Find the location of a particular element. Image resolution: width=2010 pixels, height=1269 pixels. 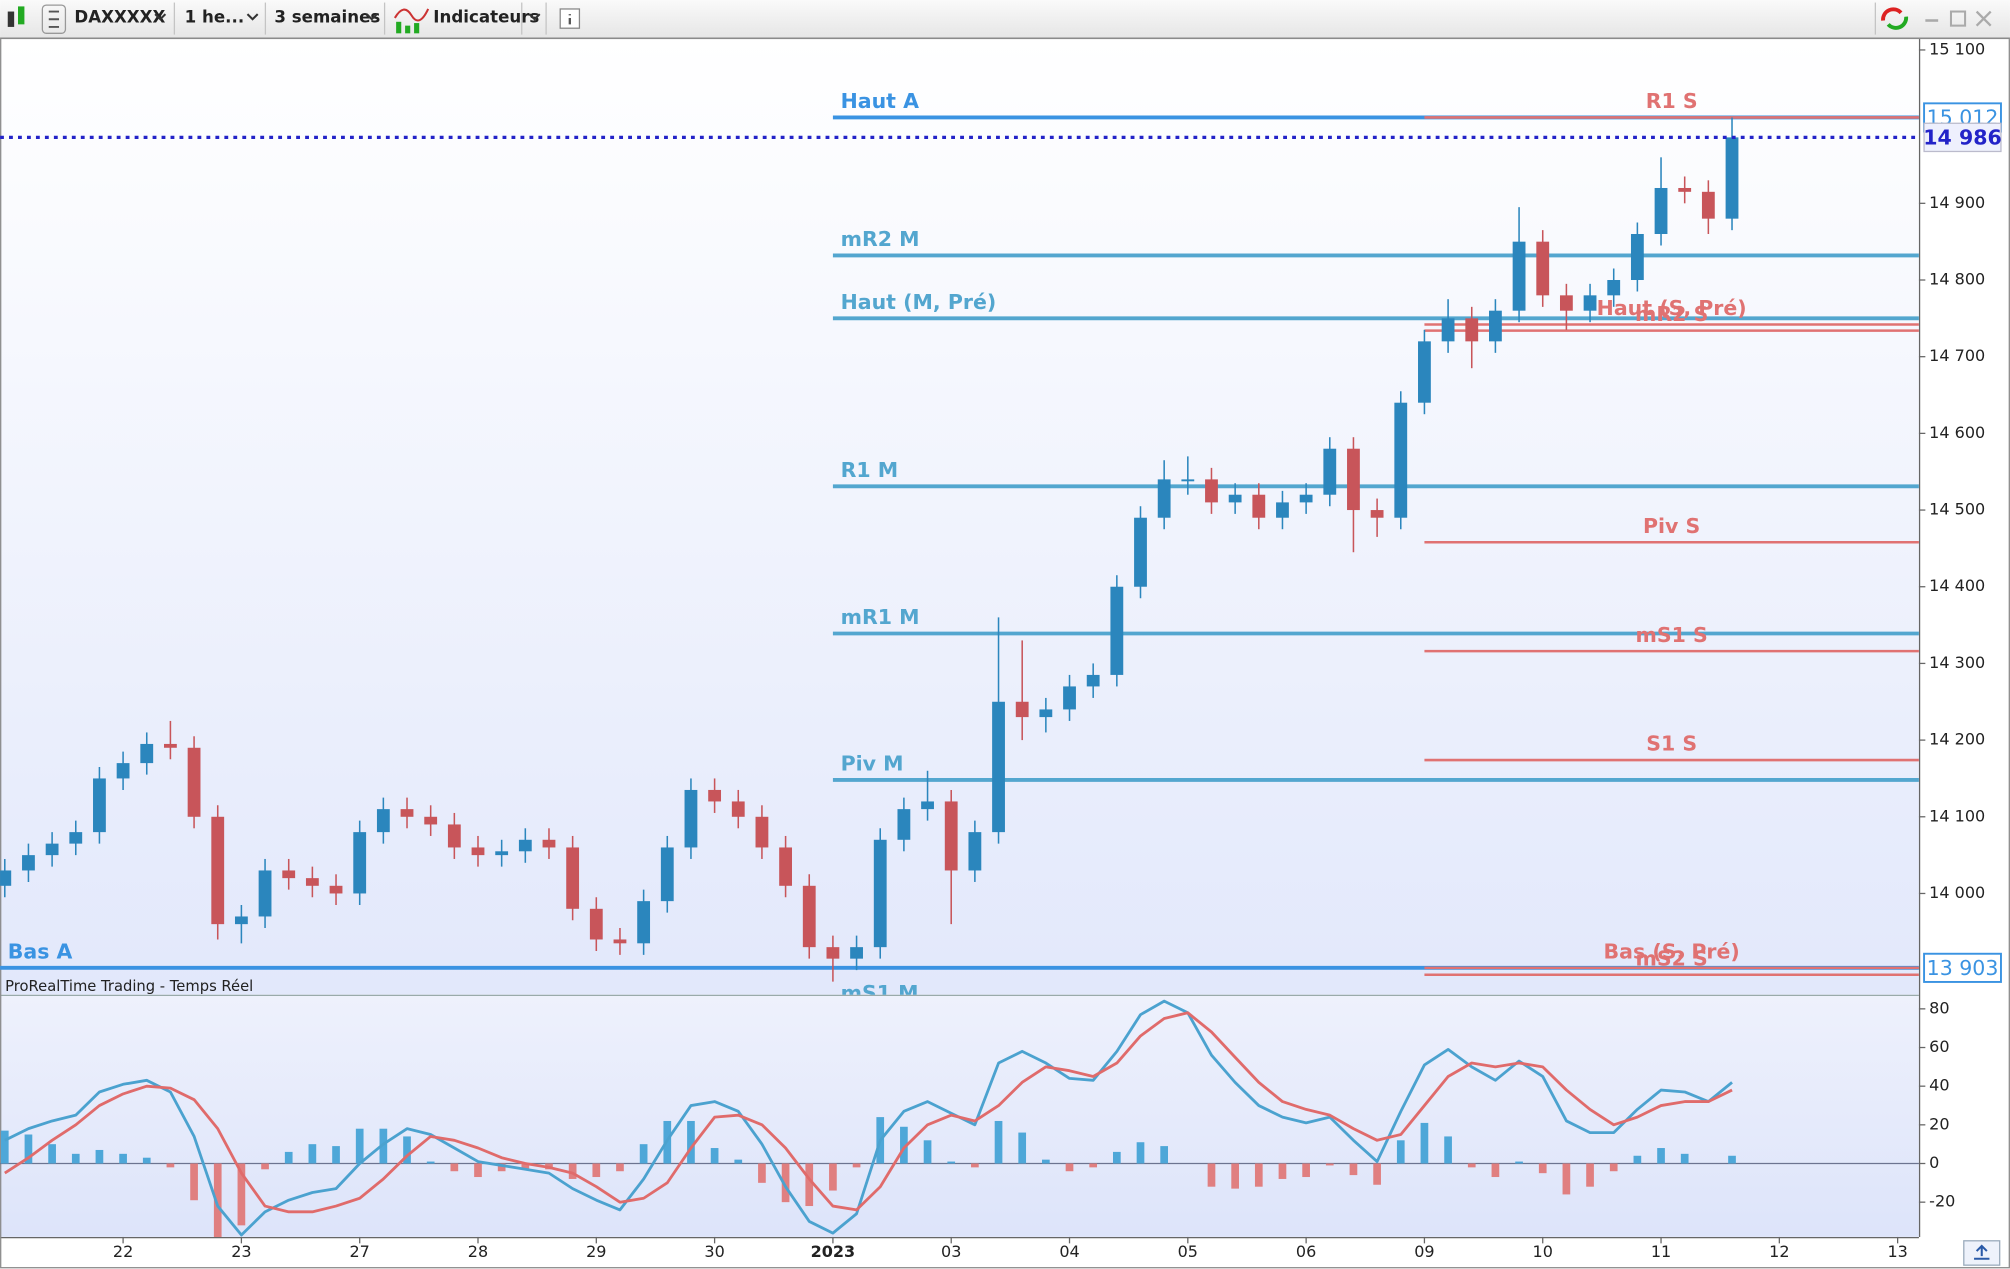

info-button is located at coordinates (570, 18).